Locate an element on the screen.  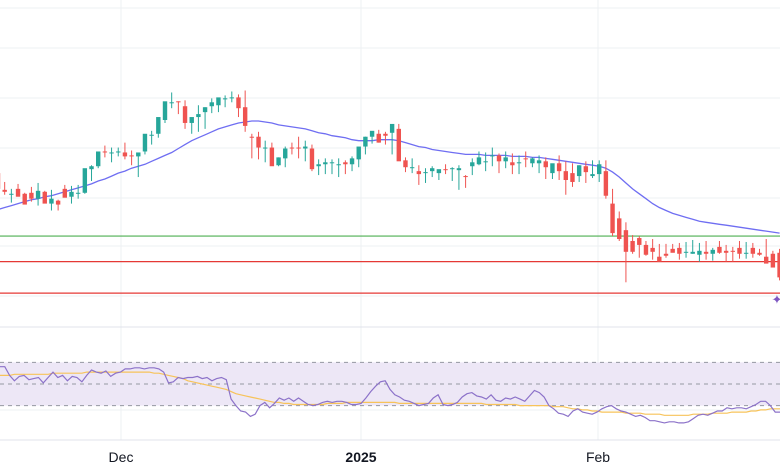
alert-marker: ✦ is located at coordinates (776, 300).